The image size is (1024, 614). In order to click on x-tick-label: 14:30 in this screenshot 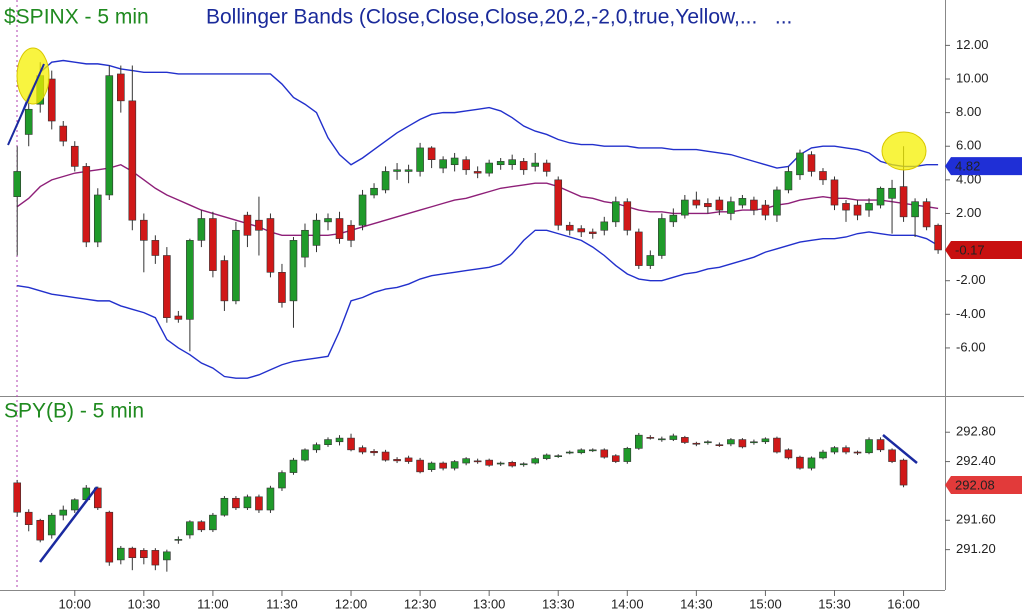, I will do `click(696, 603)`.